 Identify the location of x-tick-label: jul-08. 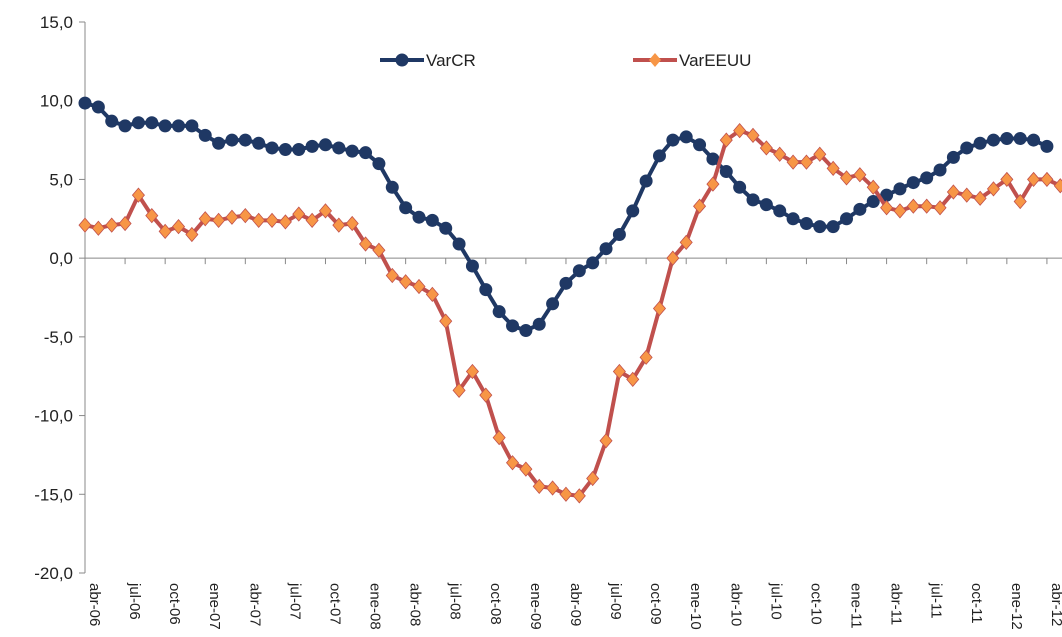
(455, 601).